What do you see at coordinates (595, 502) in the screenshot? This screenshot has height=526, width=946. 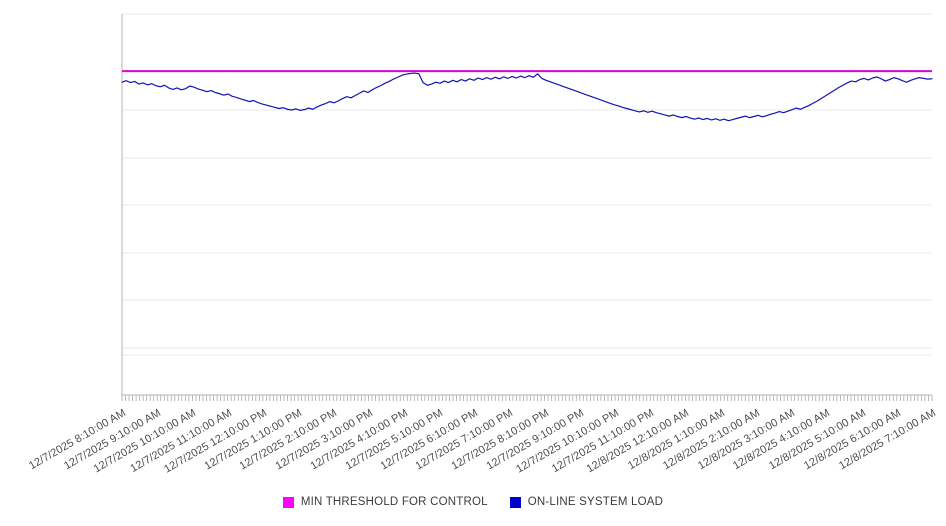 I see `legend-label: ON-LINE SYSTEM LOAD` at bounding box center [595, 502].